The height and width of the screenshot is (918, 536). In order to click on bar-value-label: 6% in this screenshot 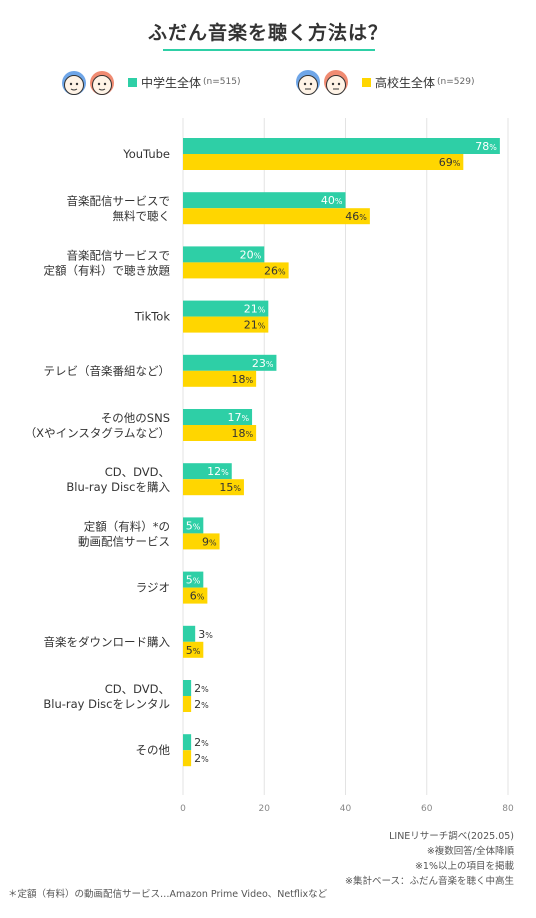, I will do `click(197, 596)`.